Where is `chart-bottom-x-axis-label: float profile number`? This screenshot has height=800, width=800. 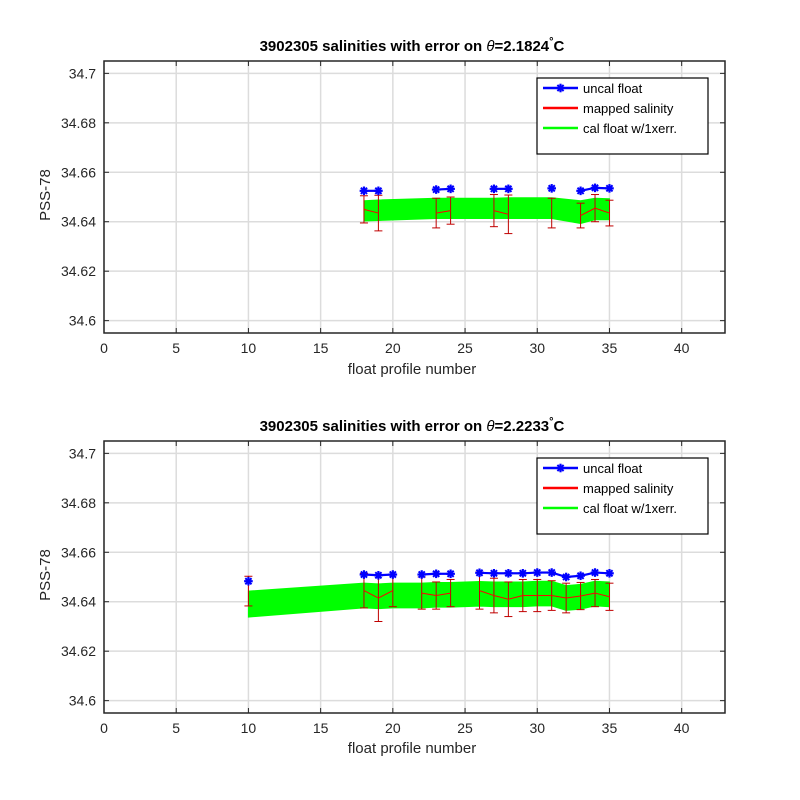
chart-bottom-x-axis-label: float profile number is located at coordinates (412, 748).